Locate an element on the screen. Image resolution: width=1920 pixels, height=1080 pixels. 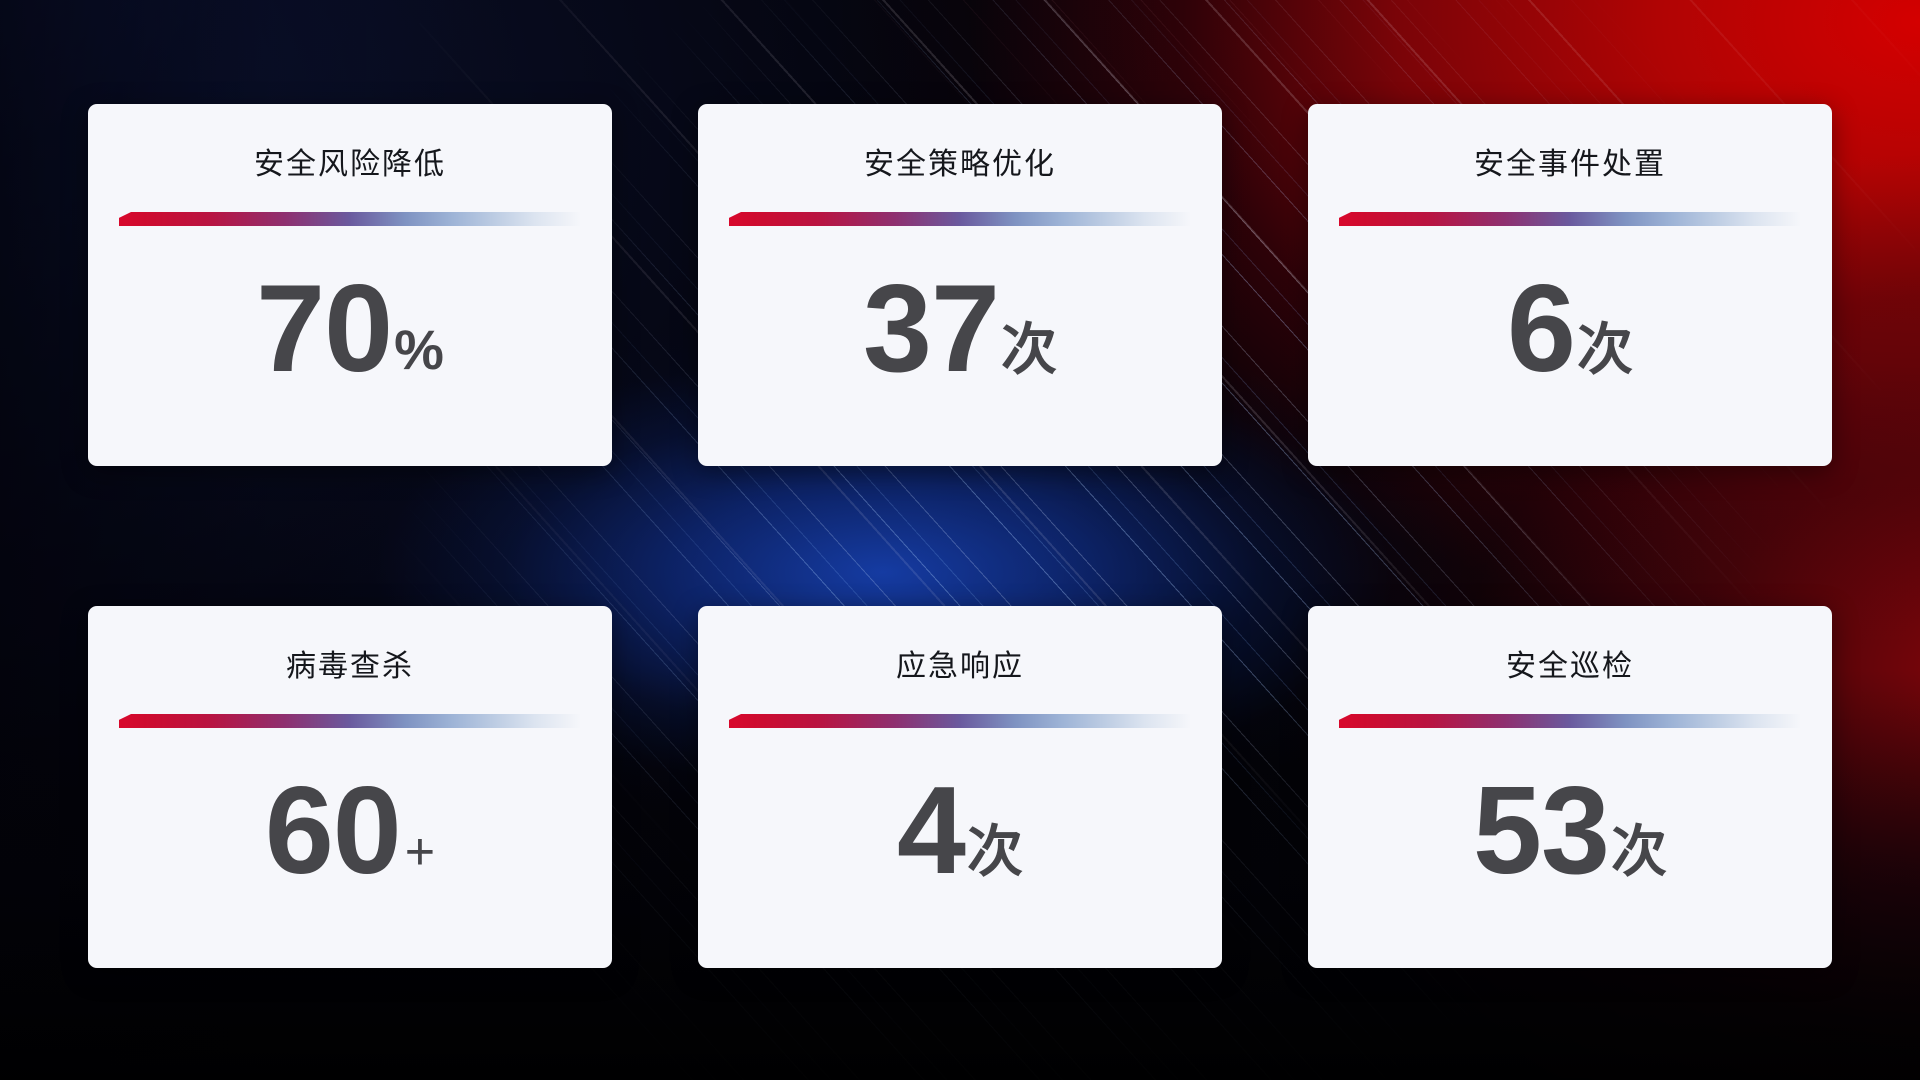
metric-card-security-incident-handling: 安全事件处置 6 次 is located at coordinates (1570, 285).